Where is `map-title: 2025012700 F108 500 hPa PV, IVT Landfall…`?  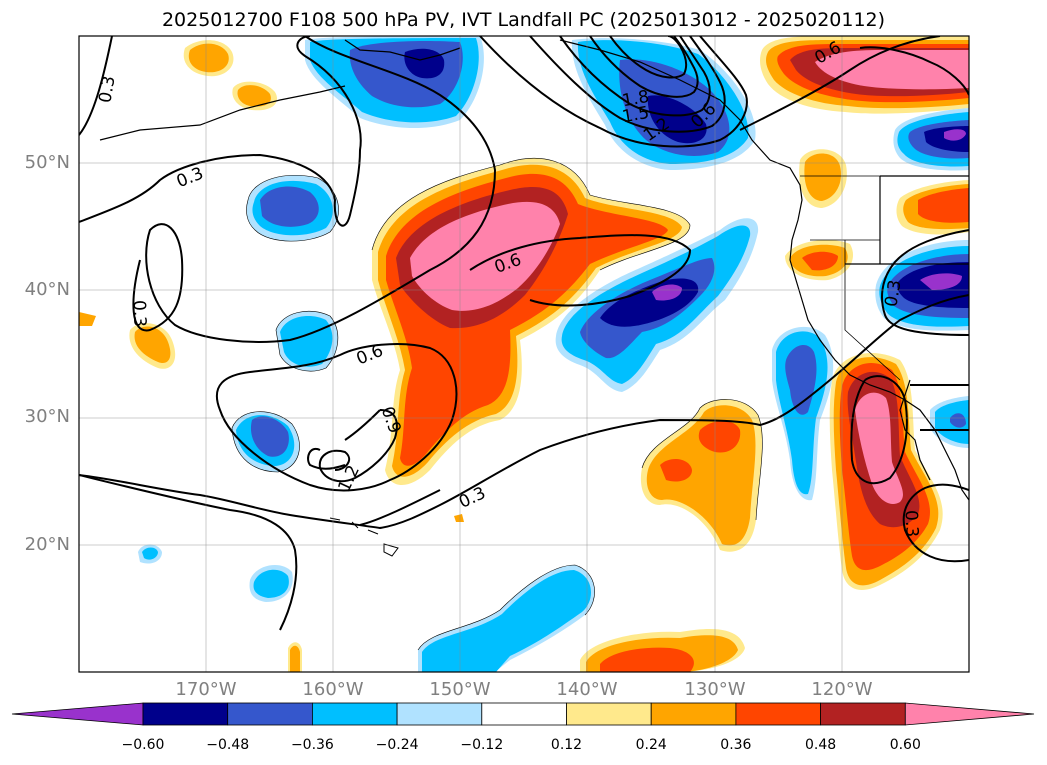
map-title: 2025012700 F108 500 hPa PV, IVT Landfall… is located at coordinates (523, 20).